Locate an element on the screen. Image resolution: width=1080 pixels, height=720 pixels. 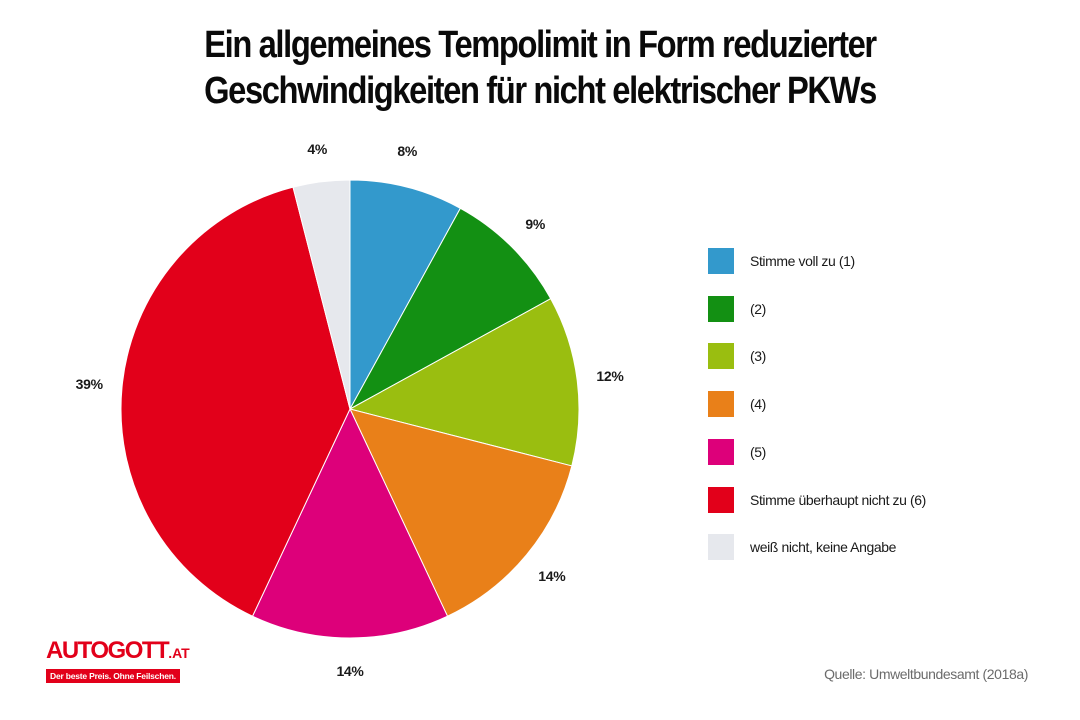
legend-label: (3) is located at coordinates (758, 356).